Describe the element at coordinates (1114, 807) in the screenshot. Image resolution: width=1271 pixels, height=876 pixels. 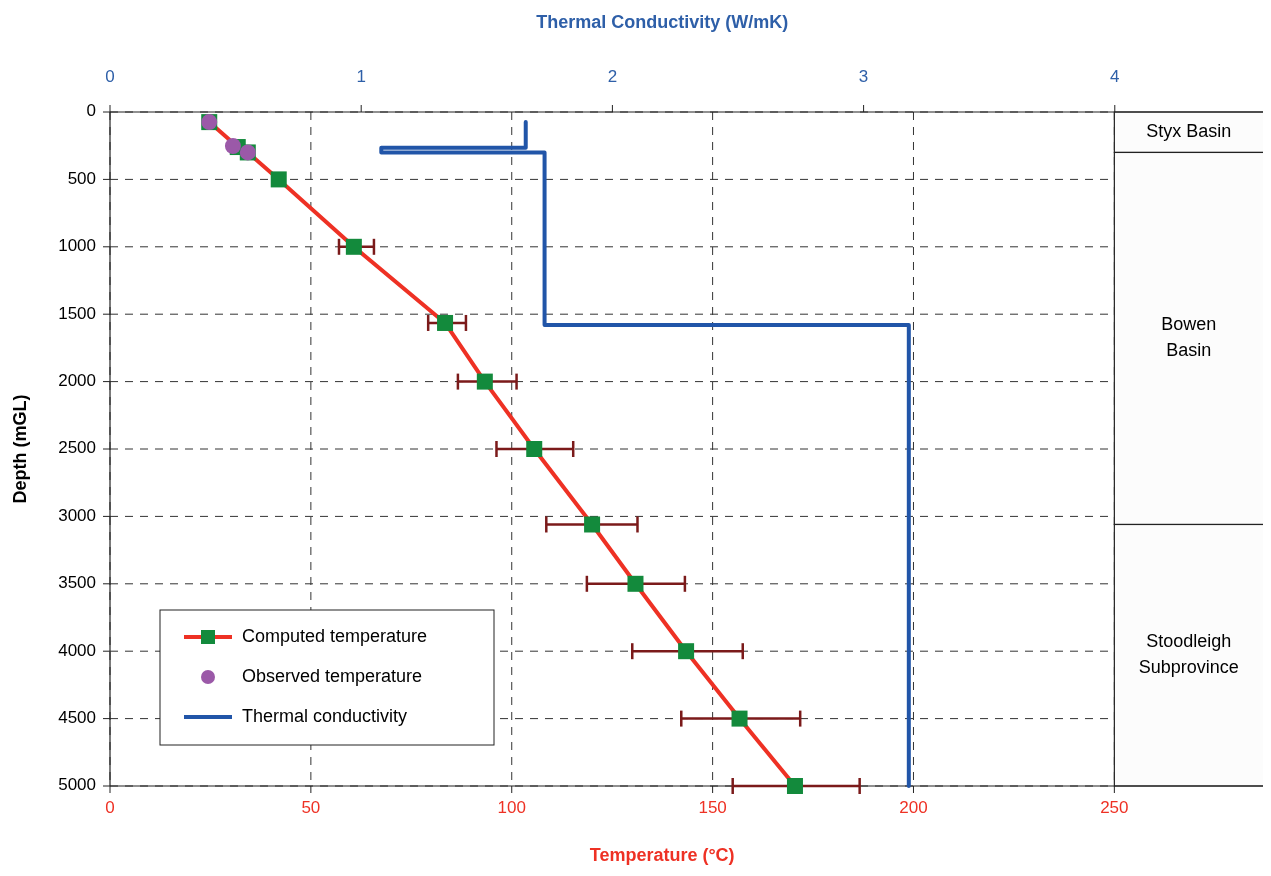
I see `x-tick-label: 250` at that location.